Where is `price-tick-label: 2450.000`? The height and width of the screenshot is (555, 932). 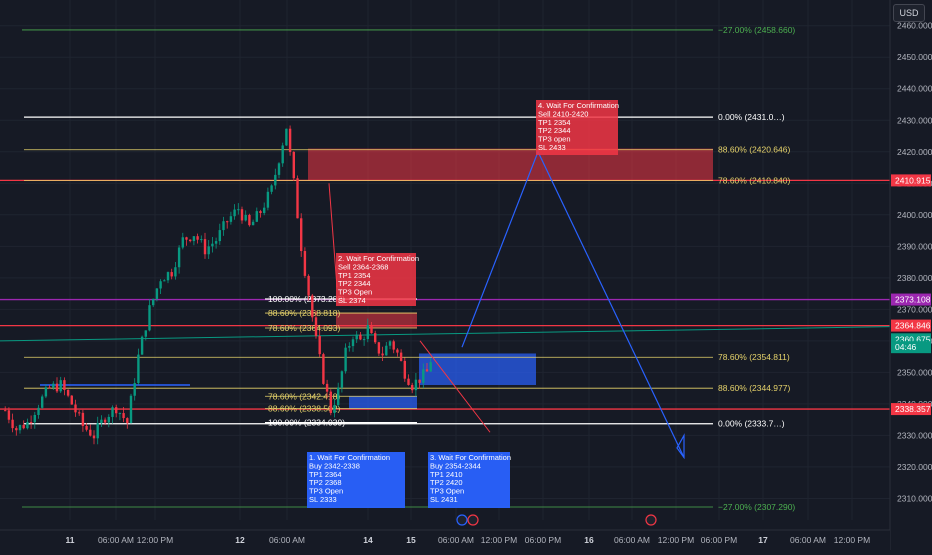 price-tick-label: 2450.000 is located at coordinates (914, 57).